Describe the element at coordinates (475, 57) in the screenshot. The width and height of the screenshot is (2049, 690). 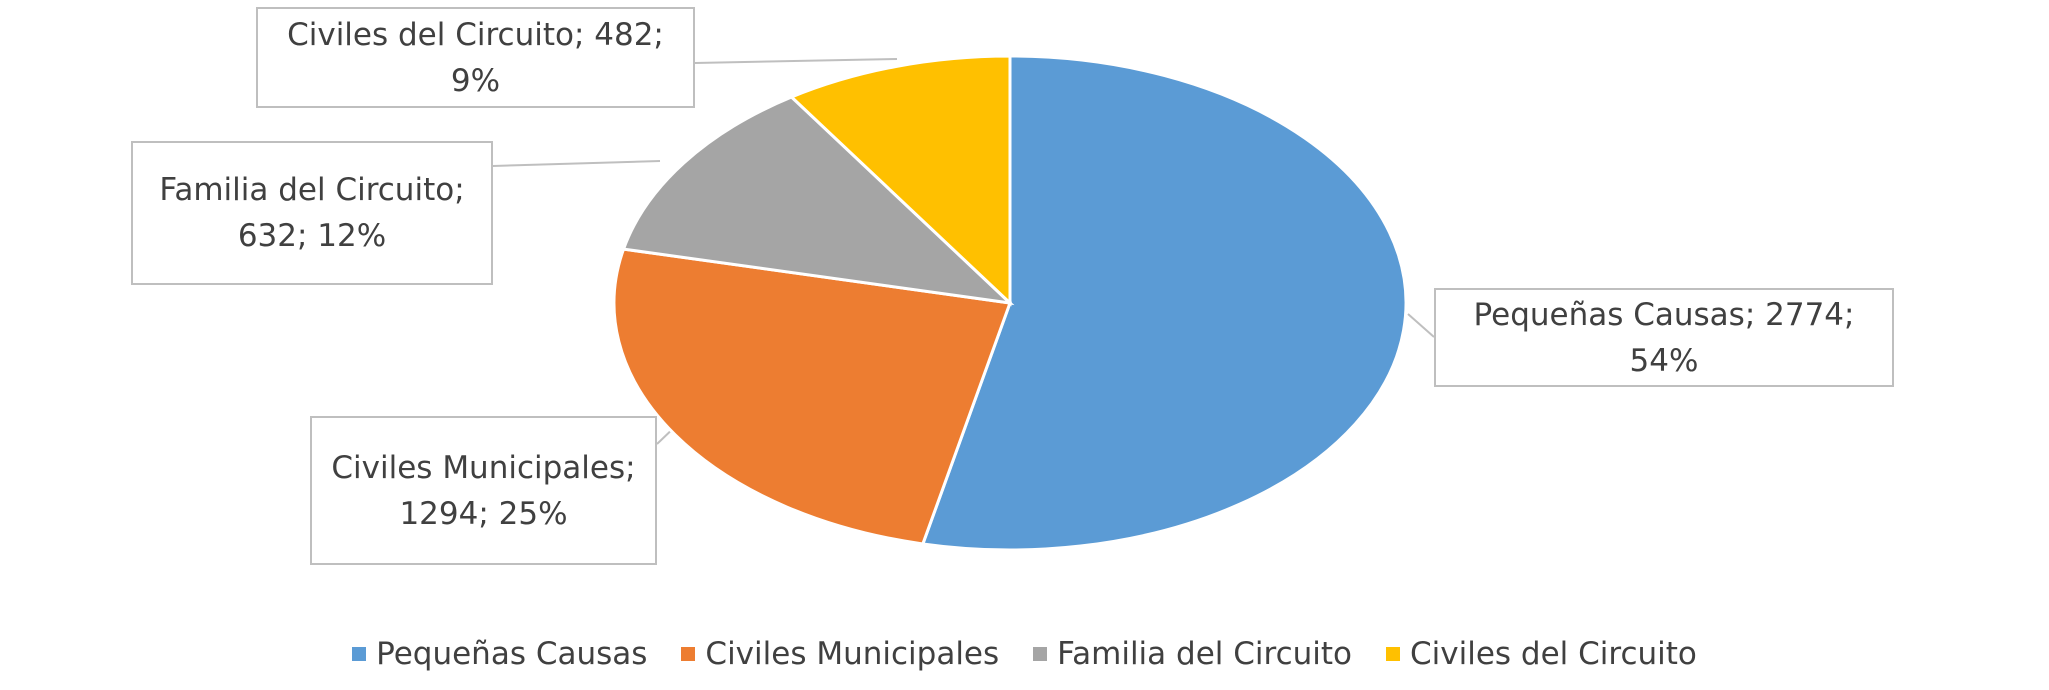
I see `data-label: Civiles del Circuito; 482; 9%` at that location.